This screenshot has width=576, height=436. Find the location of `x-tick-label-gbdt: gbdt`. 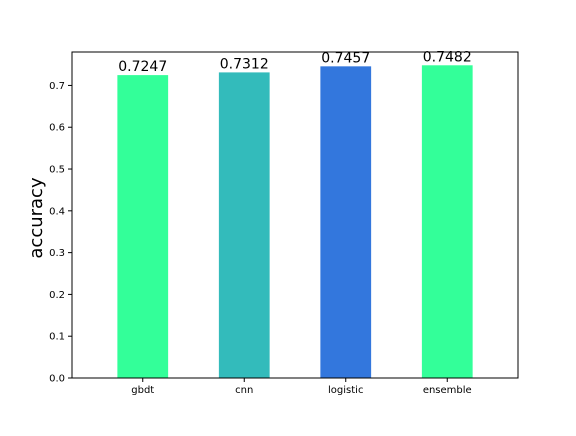

x-tick-label-gbdt: gbdt is located at coordinates (142, 390).